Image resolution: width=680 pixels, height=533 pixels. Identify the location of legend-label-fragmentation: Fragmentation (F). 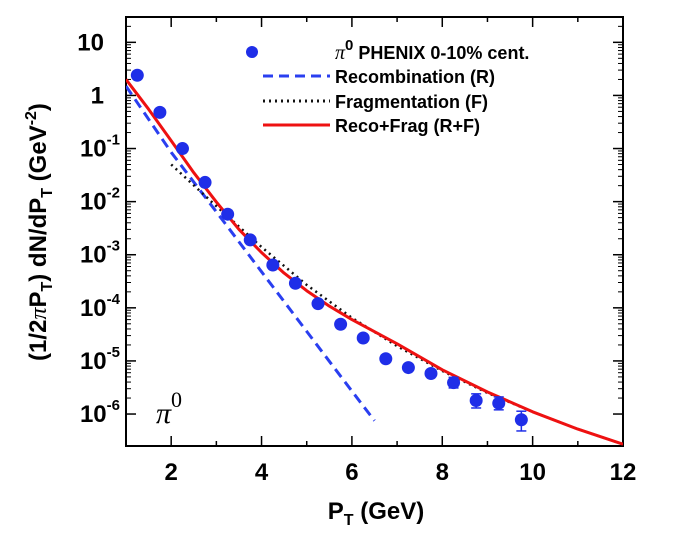
(411, 102).